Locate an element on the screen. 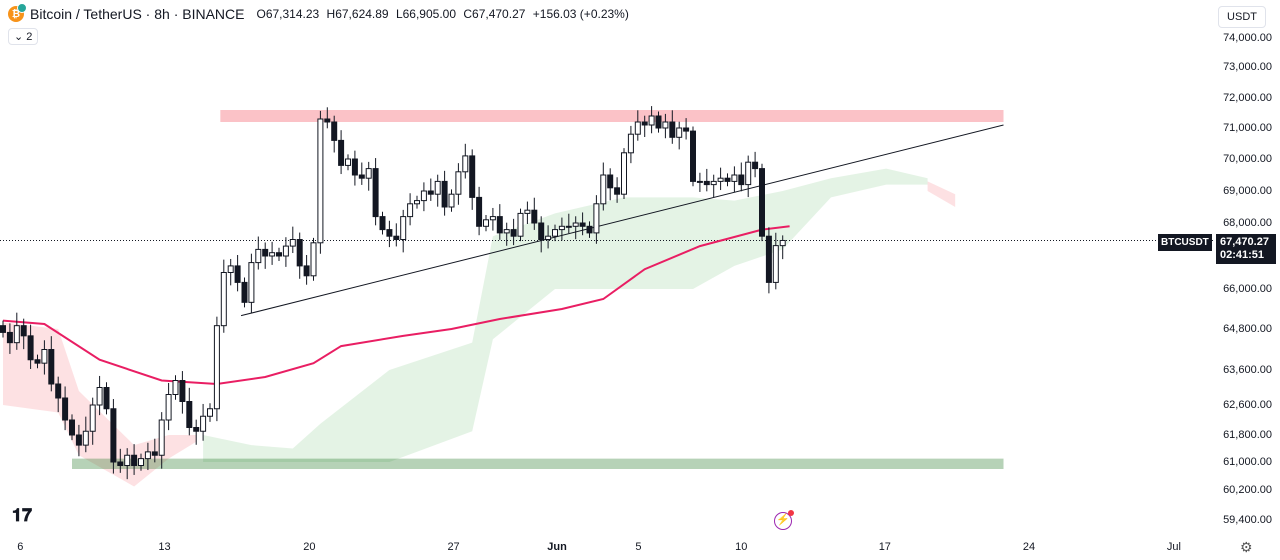  time-tick-label: 24 is located at coordinates (1029, 547).